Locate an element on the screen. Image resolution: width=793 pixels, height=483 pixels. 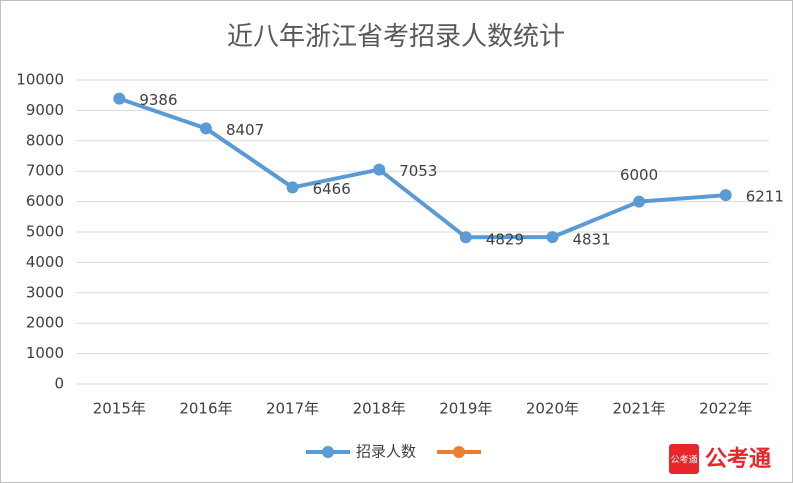
x-tick-label: 2016年 is located at coordinates (205, 409).